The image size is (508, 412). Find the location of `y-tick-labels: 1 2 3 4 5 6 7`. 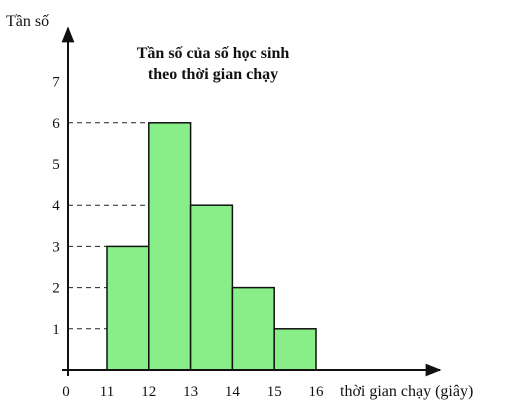

y-tick-labels: 1 2 3 4 5 6 7 is located at coordinates (56, 206).